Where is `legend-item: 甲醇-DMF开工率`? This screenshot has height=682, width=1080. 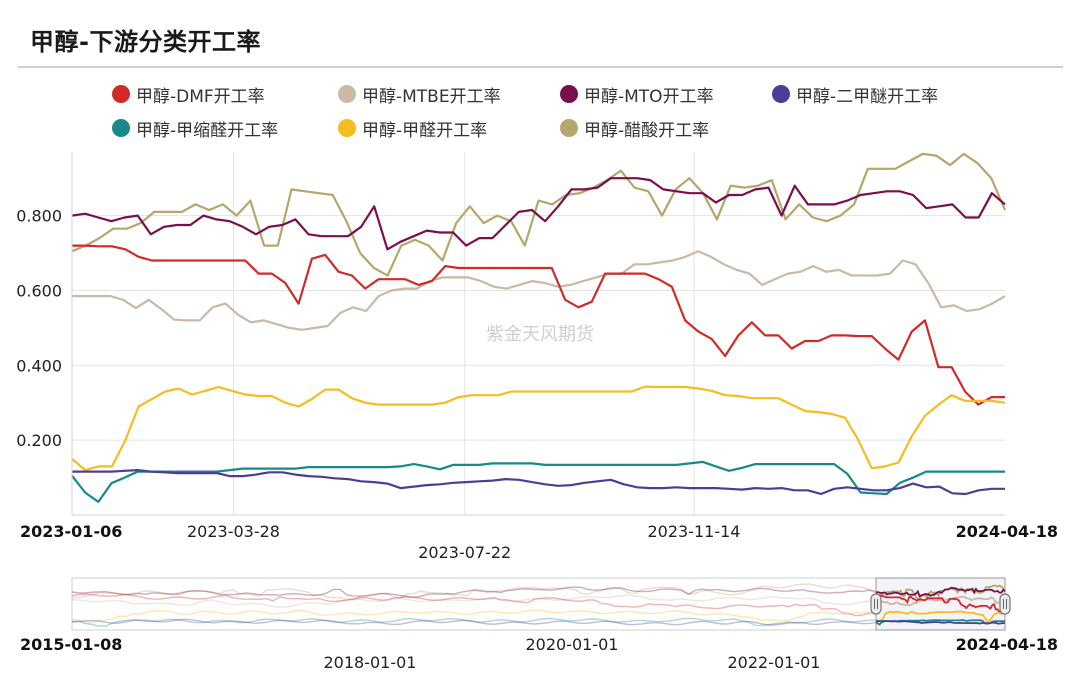
legend-item: 甲醇-DMF开工率 is located at coordinates (188, 94).